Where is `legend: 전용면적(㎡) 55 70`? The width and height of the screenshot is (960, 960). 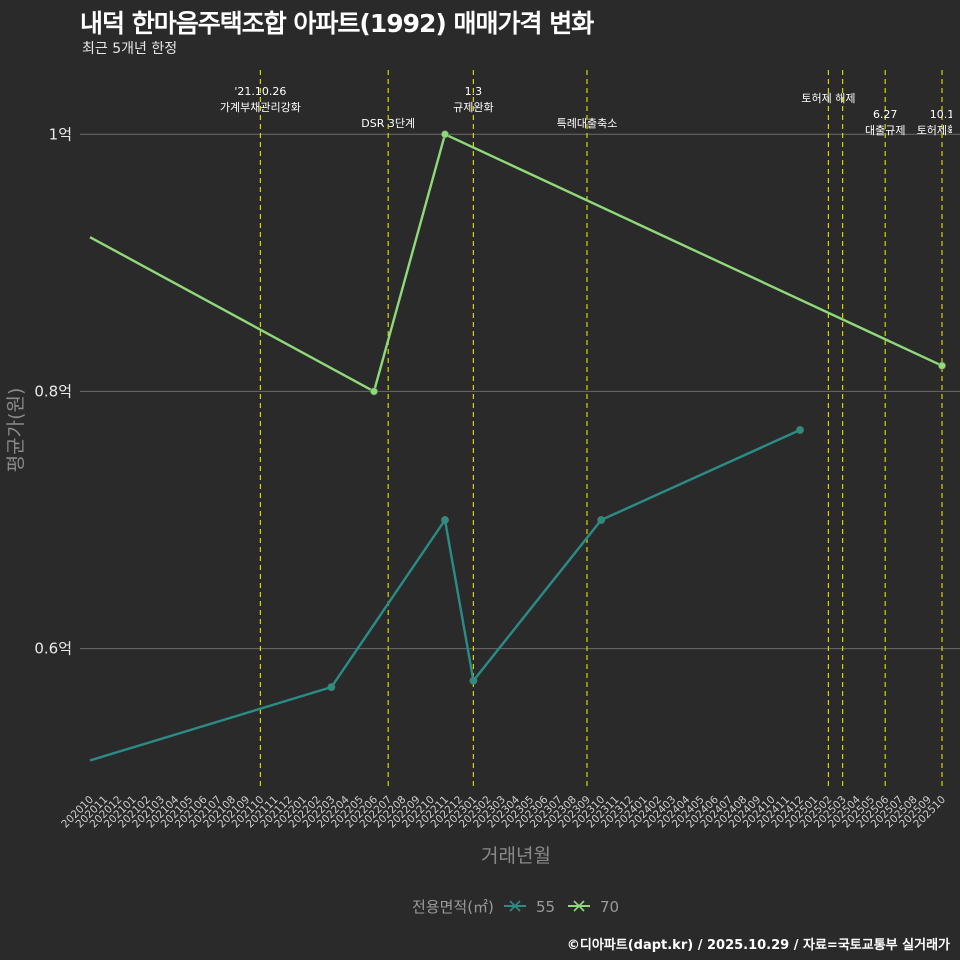
legend: 전용면적(㎡) 55 70 is located at coordinates (515, 907).